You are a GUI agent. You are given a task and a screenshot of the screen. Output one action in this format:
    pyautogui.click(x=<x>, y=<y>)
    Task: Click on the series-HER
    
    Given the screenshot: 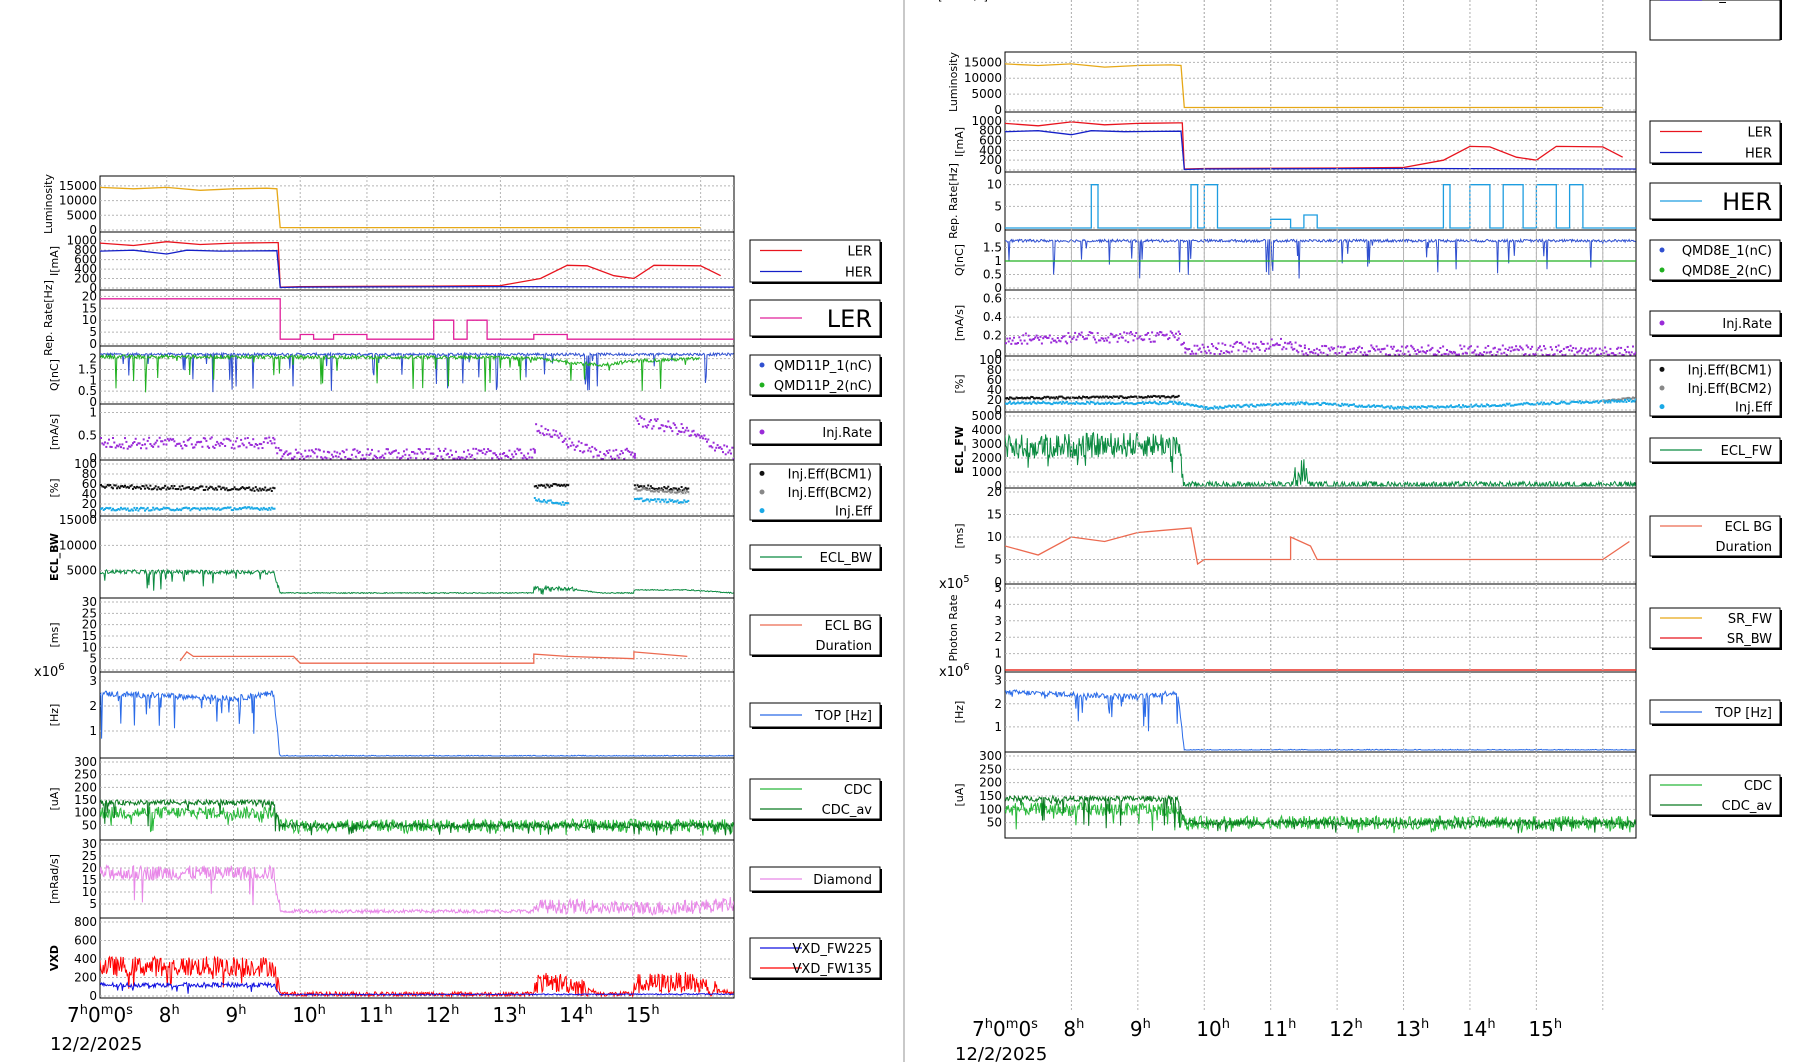 What is the action you would take?
    pyautogui.click(x=417, y=269)
    